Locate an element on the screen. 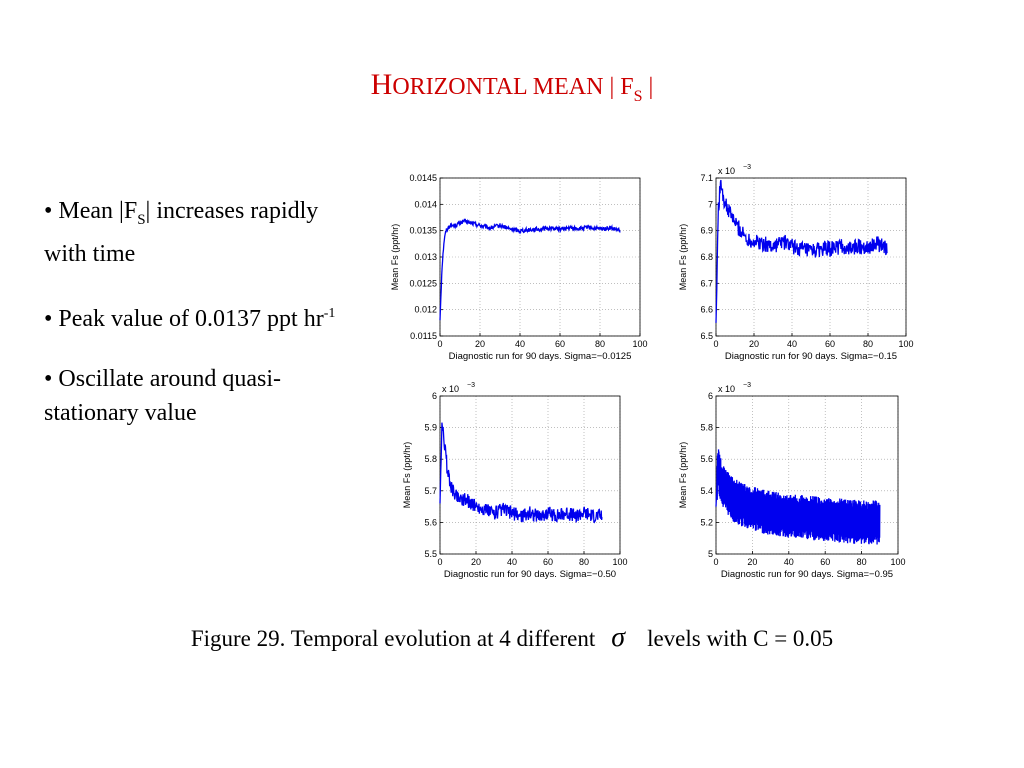 Image resolution: width=1024 pixels, height=768 pixels. y-tick-label: 5.4 is located at coordinates (706, 491).